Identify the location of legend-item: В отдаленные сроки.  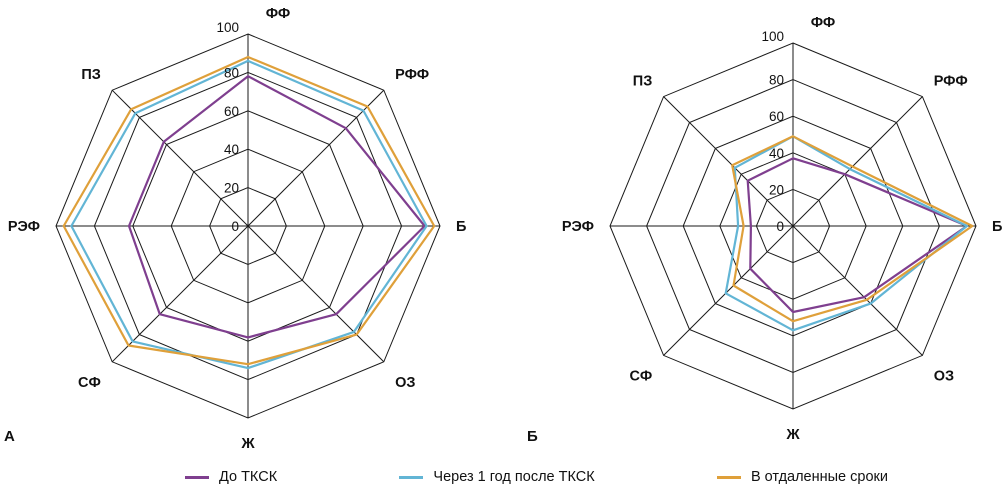
(802, 477).